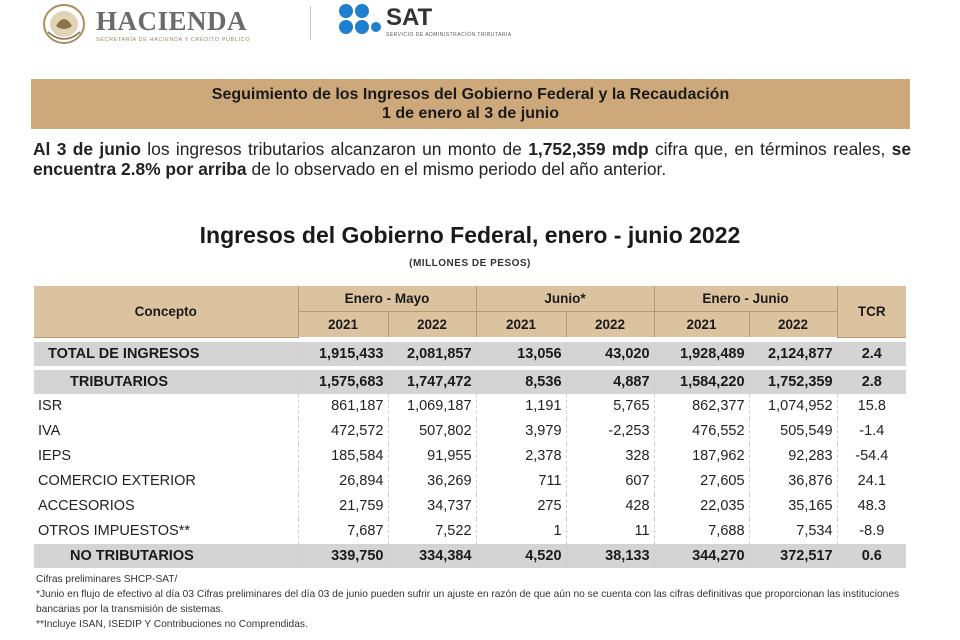 This screenshot has height=640, width=960. Describe the element at coordinates (521, 406) in the screenshot. I see `table-cell: 1,191` at that location.